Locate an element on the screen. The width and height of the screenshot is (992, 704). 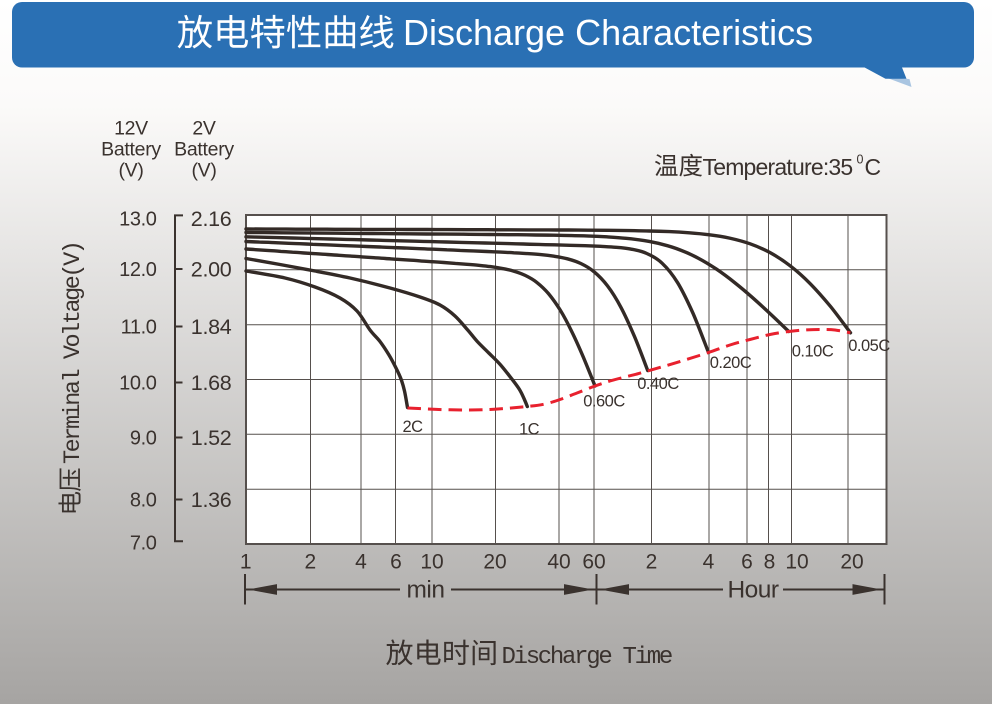
svg-text: 40 is located at coordinates (558, 562).